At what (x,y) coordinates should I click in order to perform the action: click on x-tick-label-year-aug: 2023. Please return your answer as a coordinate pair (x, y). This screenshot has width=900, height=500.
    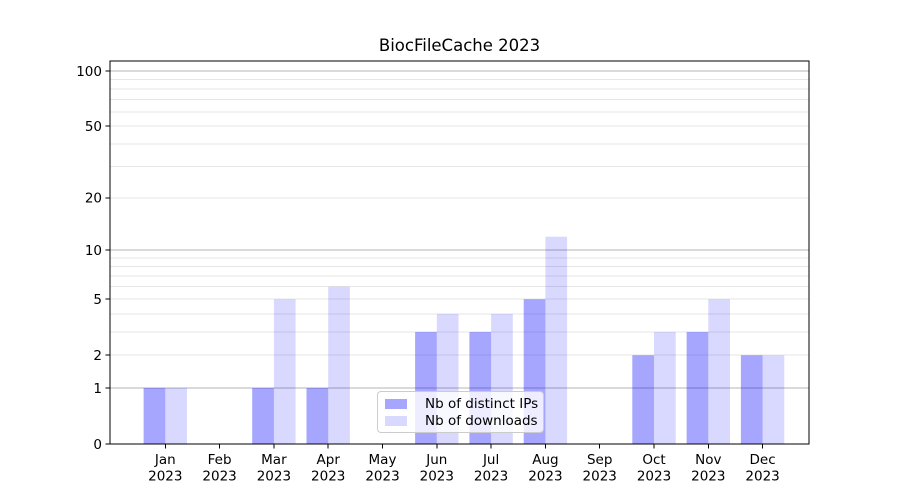
    Looking at the image, I should click on (545, 477).